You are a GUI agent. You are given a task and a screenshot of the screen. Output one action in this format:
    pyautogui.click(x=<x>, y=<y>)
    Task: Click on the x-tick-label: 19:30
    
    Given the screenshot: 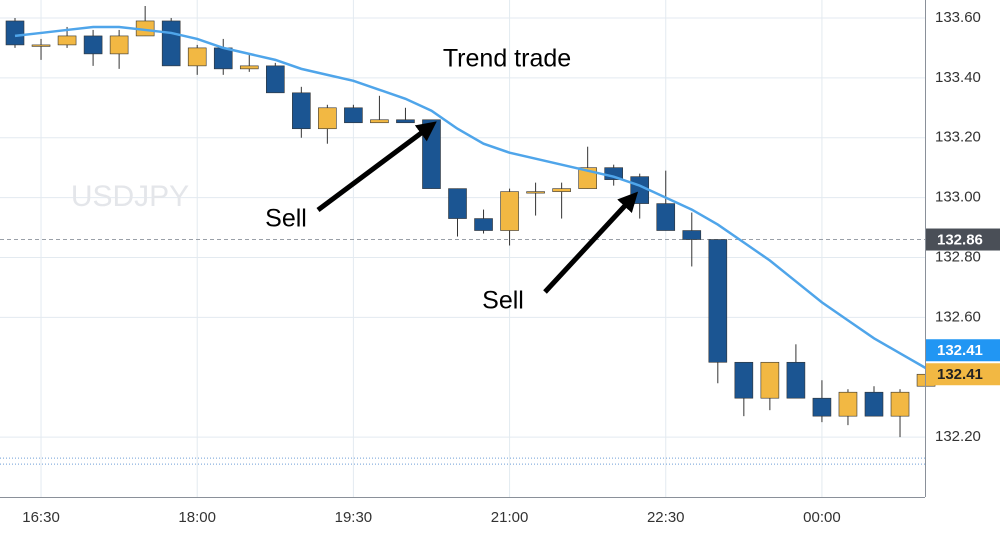 What is the action you would take?
    pyautogui.click(x=354, y=517)
    